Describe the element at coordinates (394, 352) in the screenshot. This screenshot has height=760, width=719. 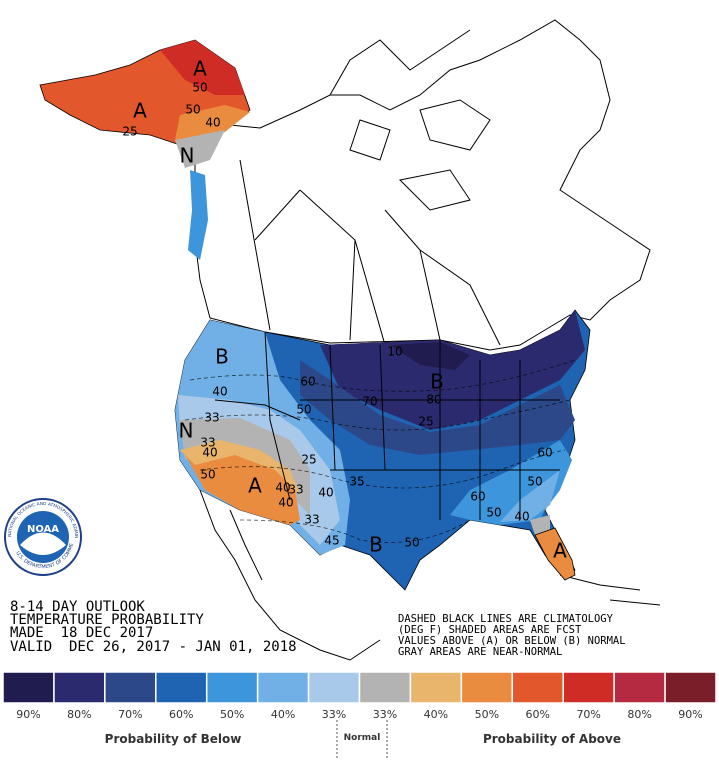
I see `contour-label: 10` at that location.